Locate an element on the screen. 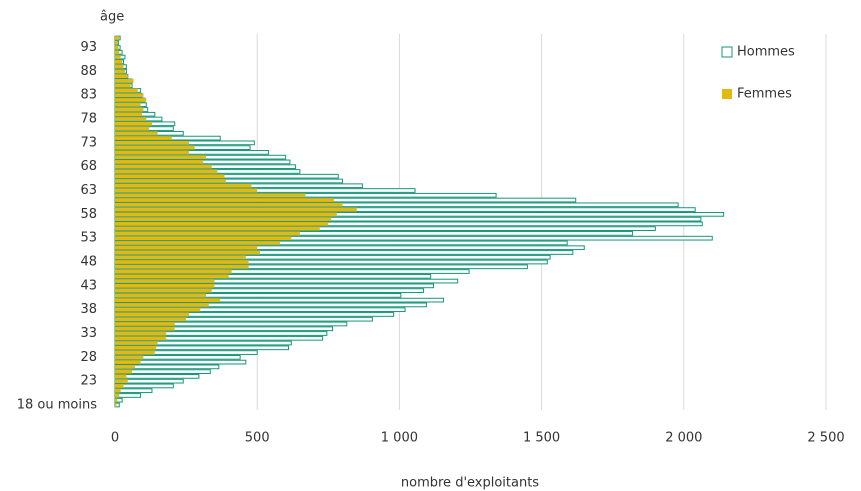 This screenshot has width=861, height=491. x-tick-label: 500 is located at coordinates (257, 438).